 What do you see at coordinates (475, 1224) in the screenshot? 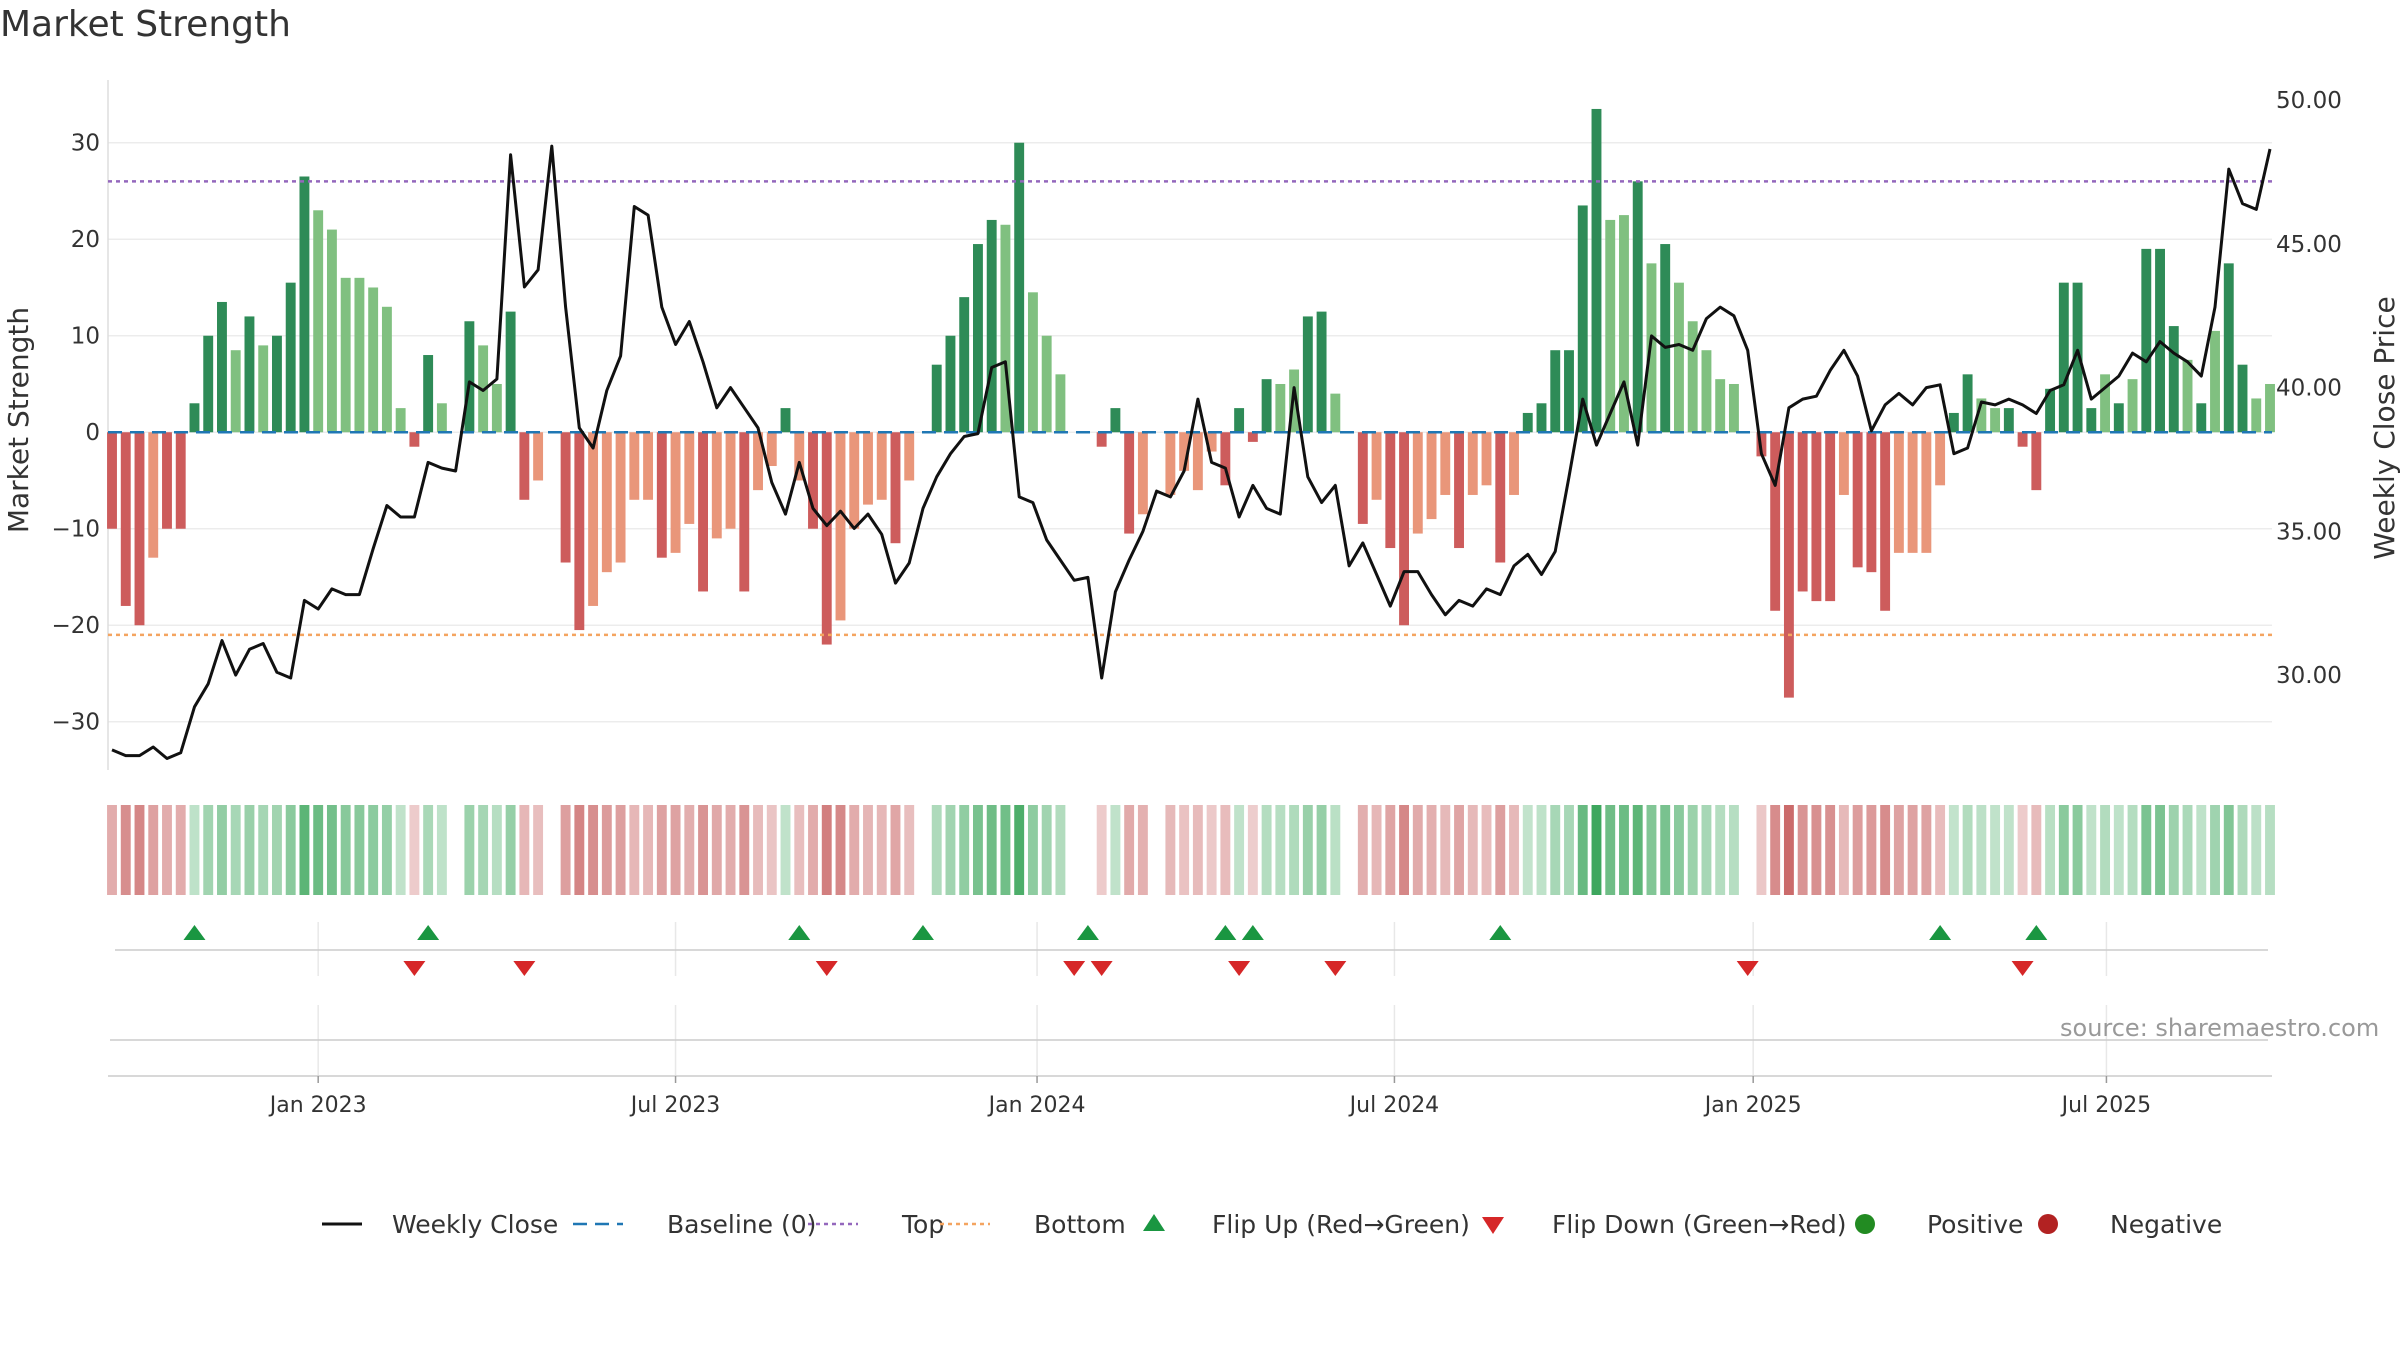
I see `legend-weekly-close-label: Weekly Close` at bounding box center [475, 1224].